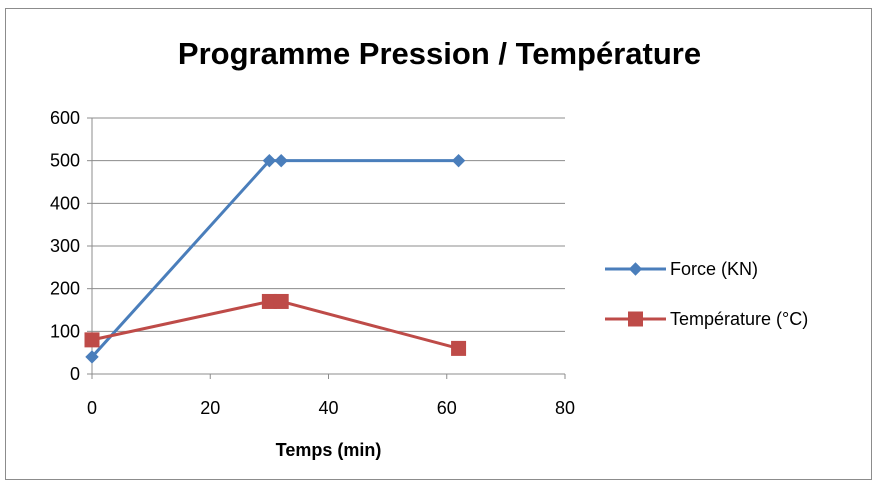 This screenshot has width=879, height=488. I want to click on legend-entry-force: Force (KN), so click(681, 269).